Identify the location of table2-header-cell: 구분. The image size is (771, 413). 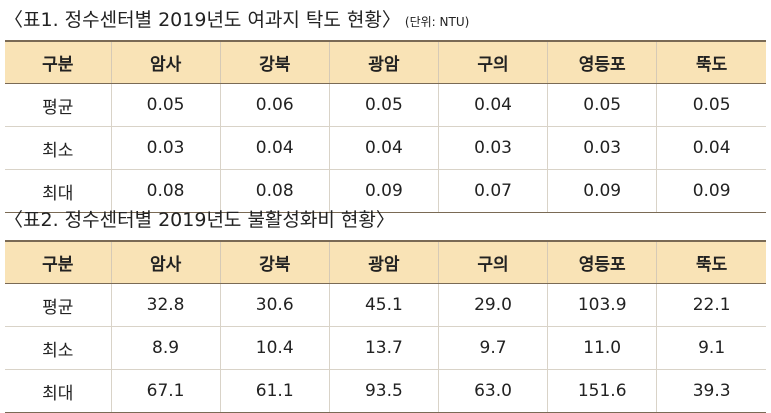
(58, 262).